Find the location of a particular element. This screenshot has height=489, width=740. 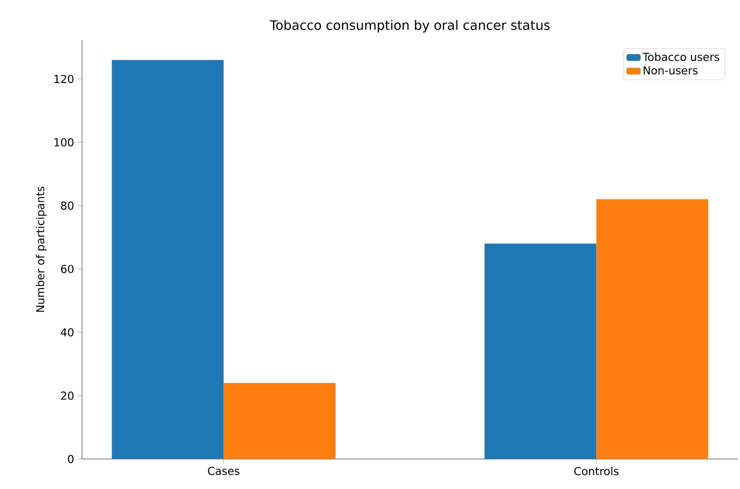

y-tick-label: 40 is located at coordinates (67, 332).